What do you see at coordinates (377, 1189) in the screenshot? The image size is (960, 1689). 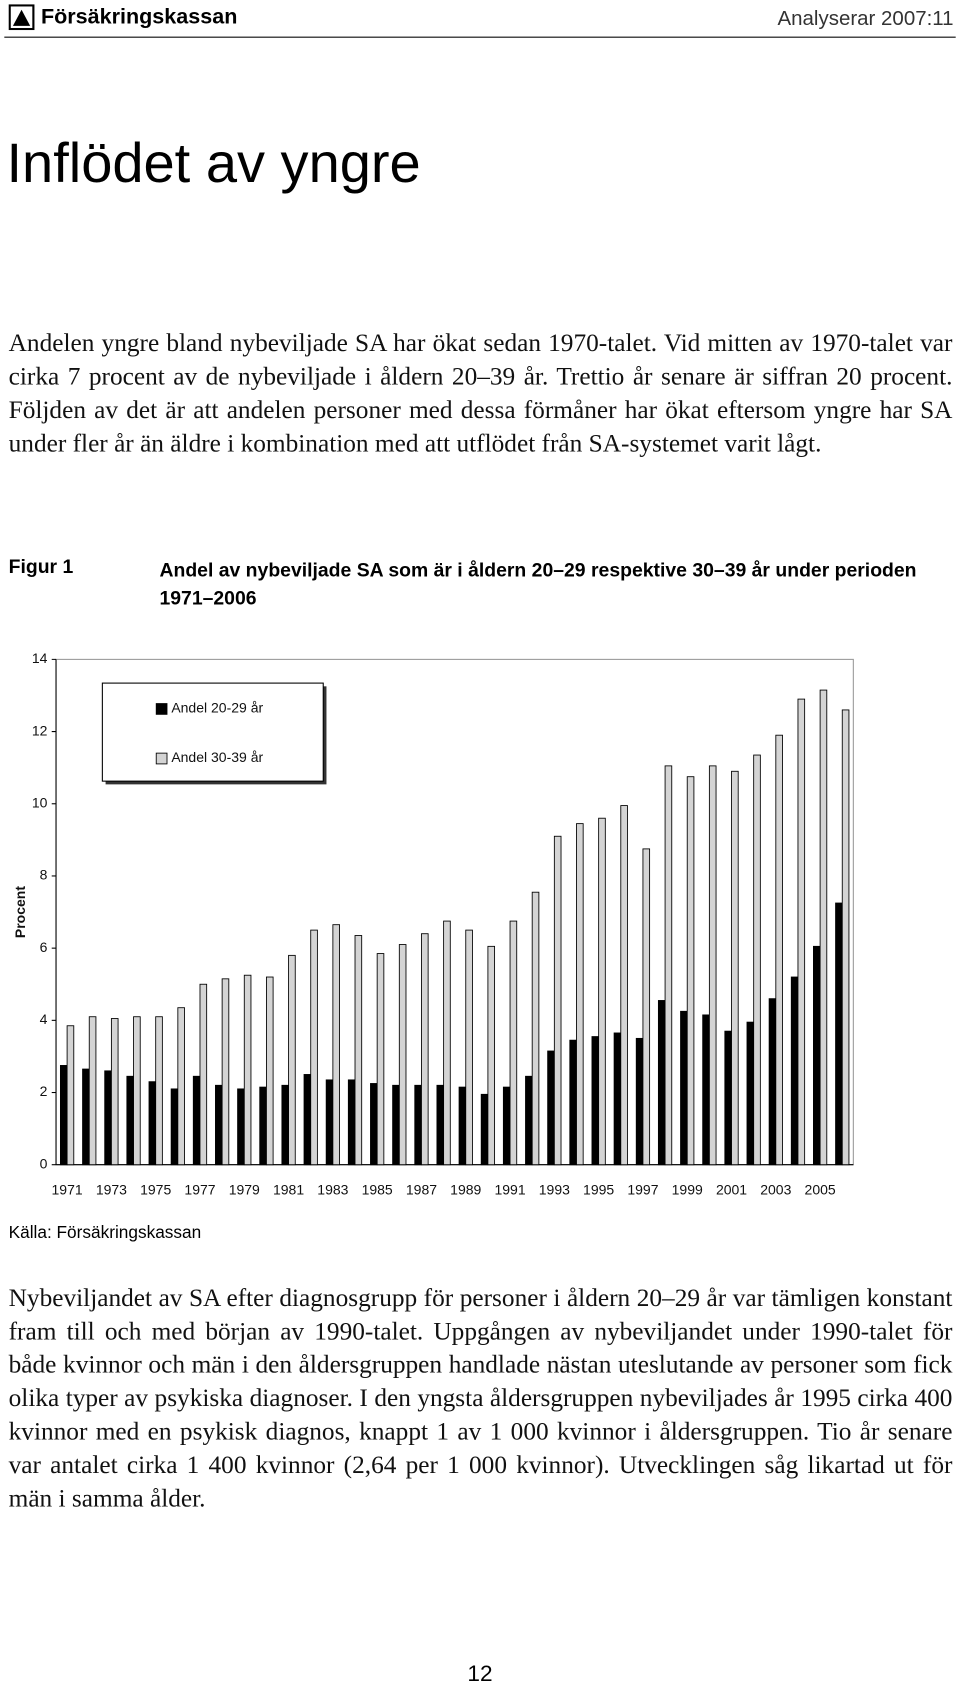 I see `x-tick-label: 1985` at bounding box center [377, 1189].